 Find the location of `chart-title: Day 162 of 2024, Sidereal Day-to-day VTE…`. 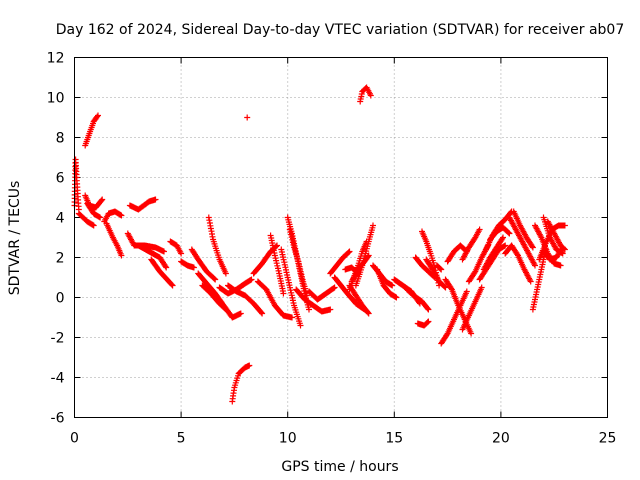

chart-title: Day 162 of 2024, Sidereal Day-to-day VTE… is located at coordinates (340, 30).